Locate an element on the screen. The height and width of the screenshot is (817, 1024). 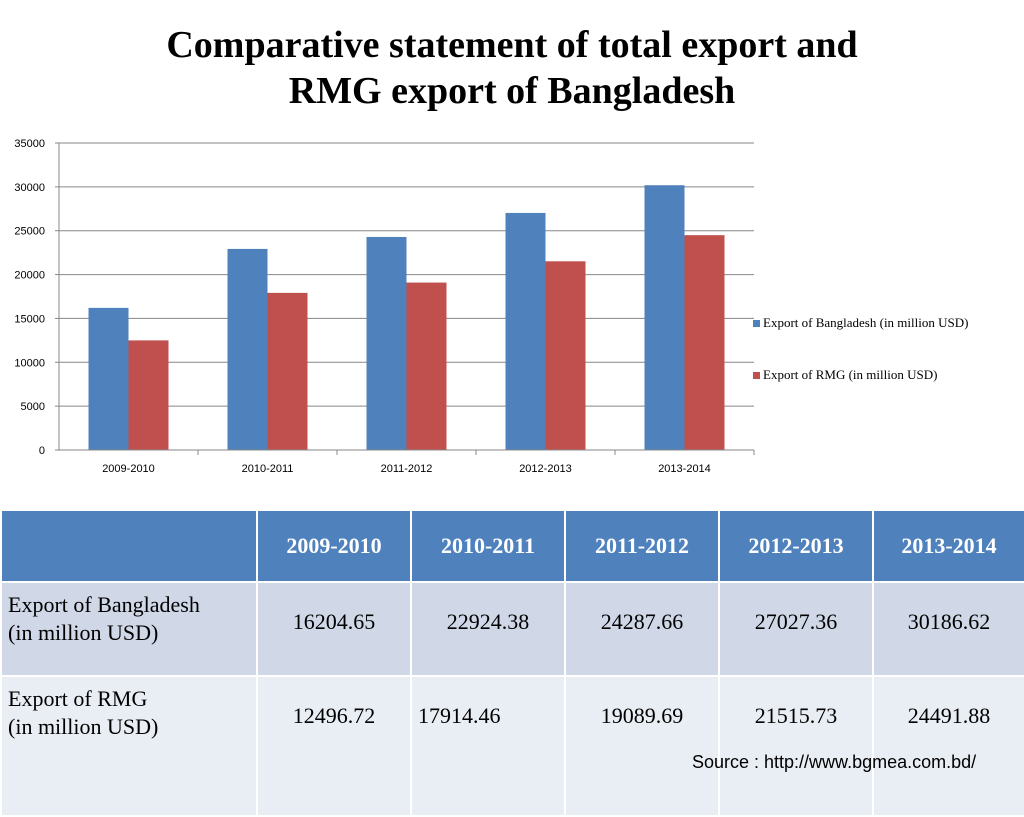
table-cell: 21515.73 is located at coordinates (796, 746).